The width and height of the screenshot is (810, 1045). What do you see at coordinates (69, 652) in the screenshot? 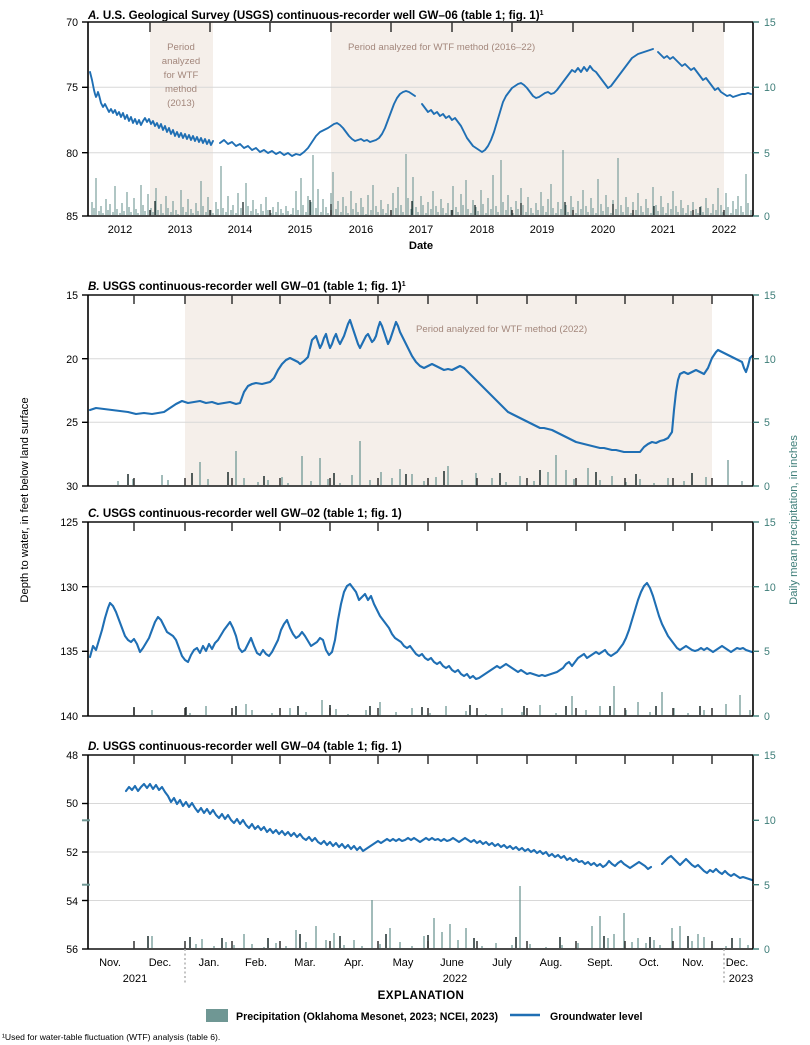
I see `svg-text: 135` at bounding box center [69, 652].